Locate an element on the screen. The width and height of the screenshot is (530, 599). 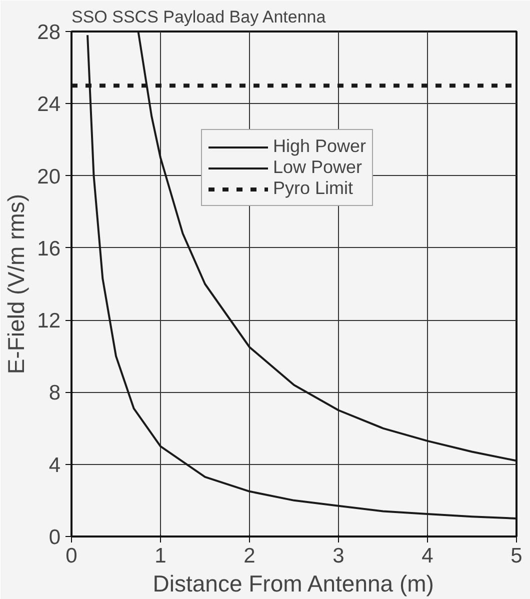
legend-label: Low Power is located at coordinates (317, 167).